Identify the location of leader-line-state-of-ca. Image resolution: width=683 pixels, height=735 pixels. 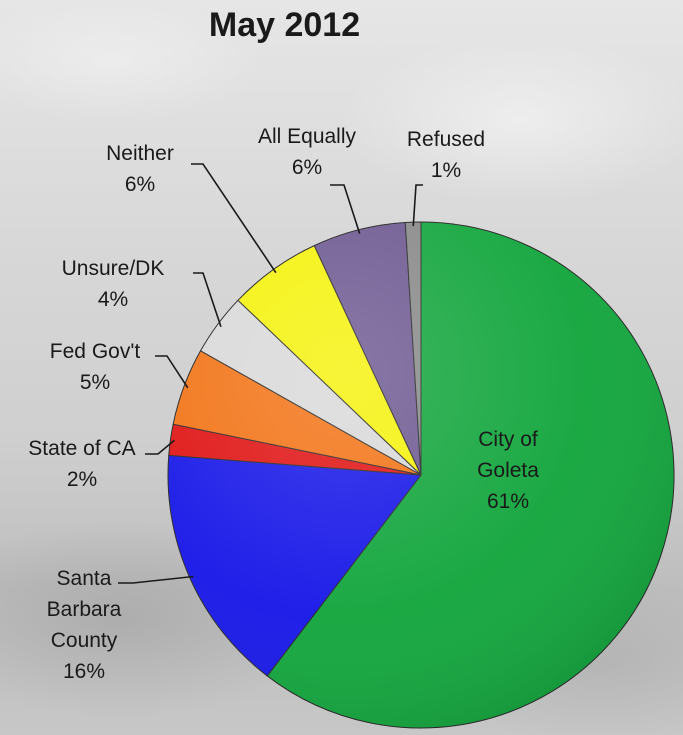
(160, 447).